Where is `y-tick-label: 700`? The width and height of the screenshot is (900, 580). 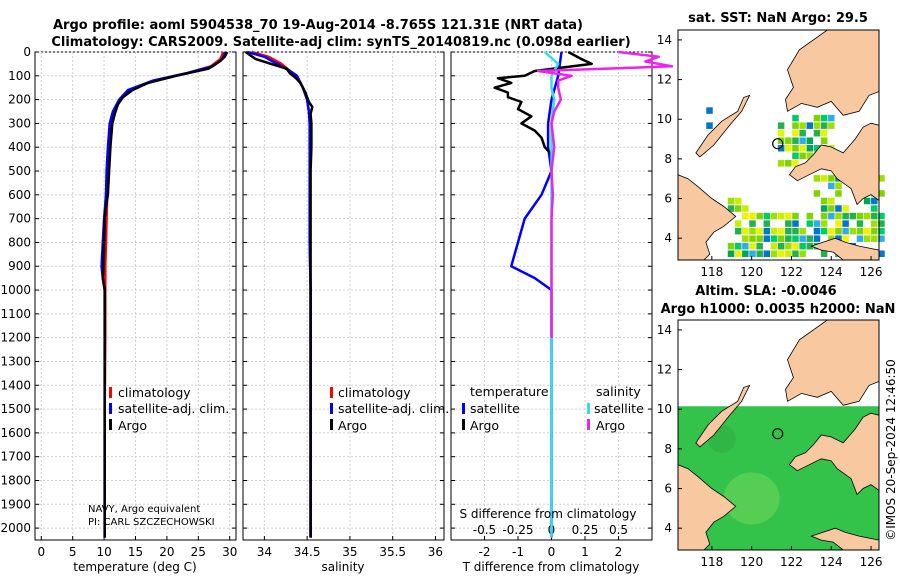
y-tick-label: 700 is located at coordinates (19, 219).